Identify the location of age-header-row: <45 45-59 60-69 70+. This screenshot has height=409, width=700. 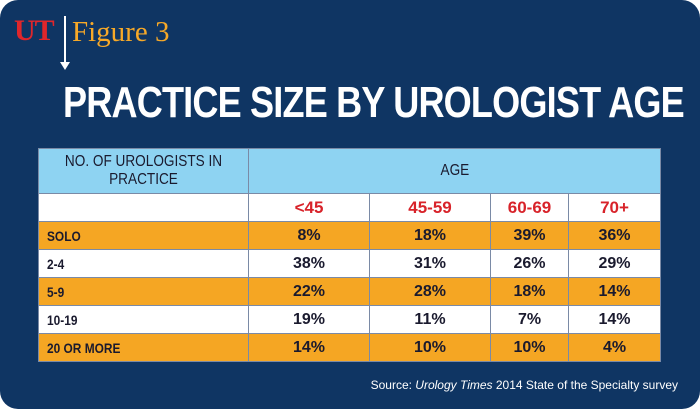
(350, 207).